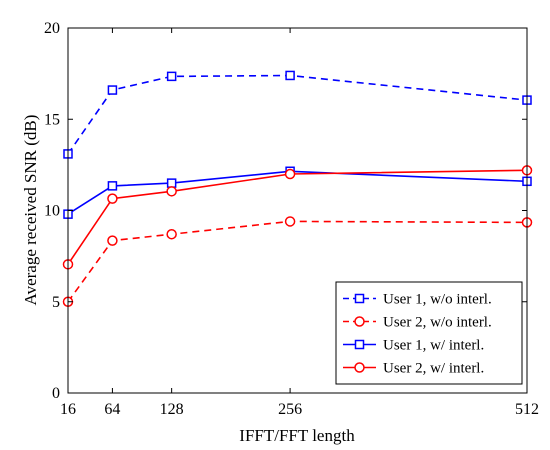 Image resolution: width=550 pixels, height=450 pixels. I want to click on y-tick-label: 5, so click(56, 302).